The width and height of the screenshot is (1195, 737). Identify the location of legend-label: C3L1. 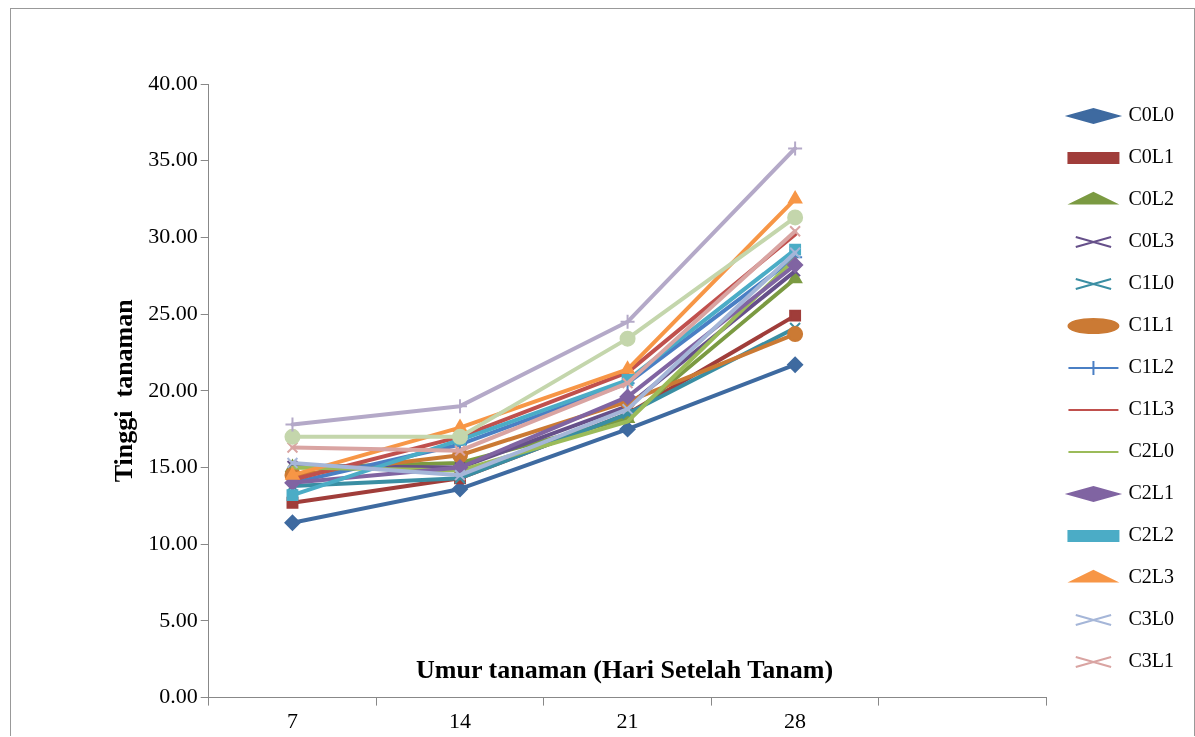
(1151, 660).